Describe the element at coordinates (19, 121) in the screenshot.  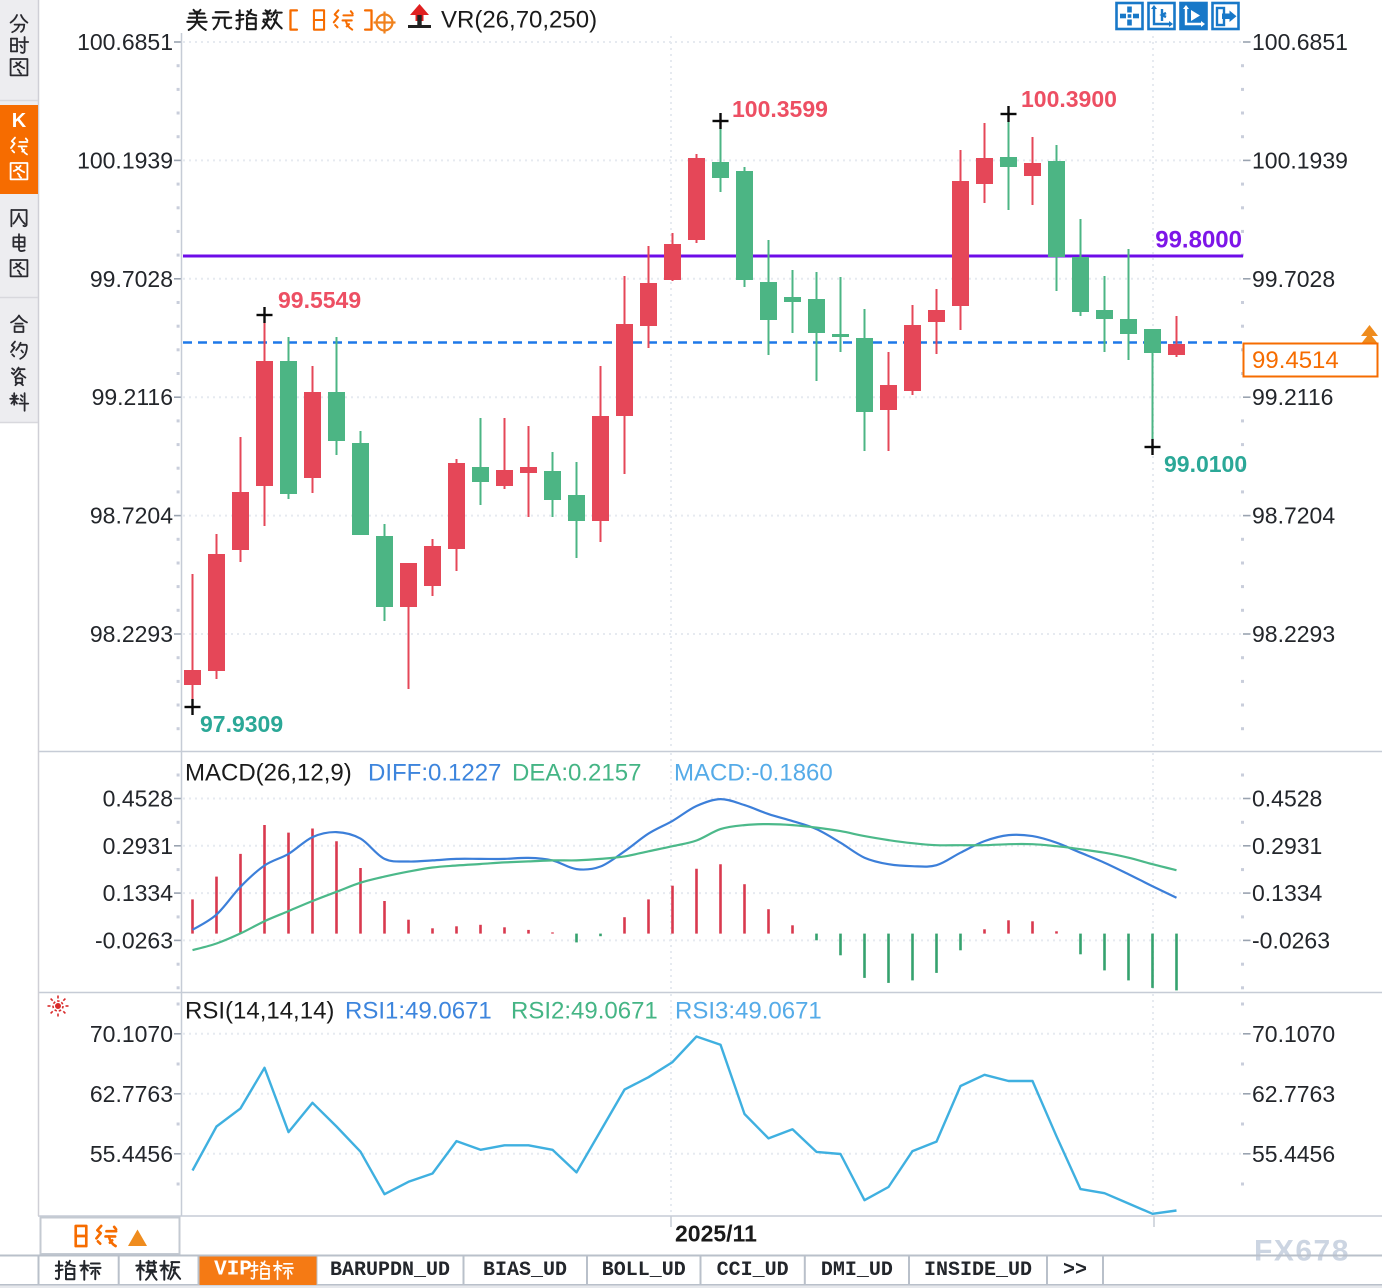
I see `svg-text: K` at that location.